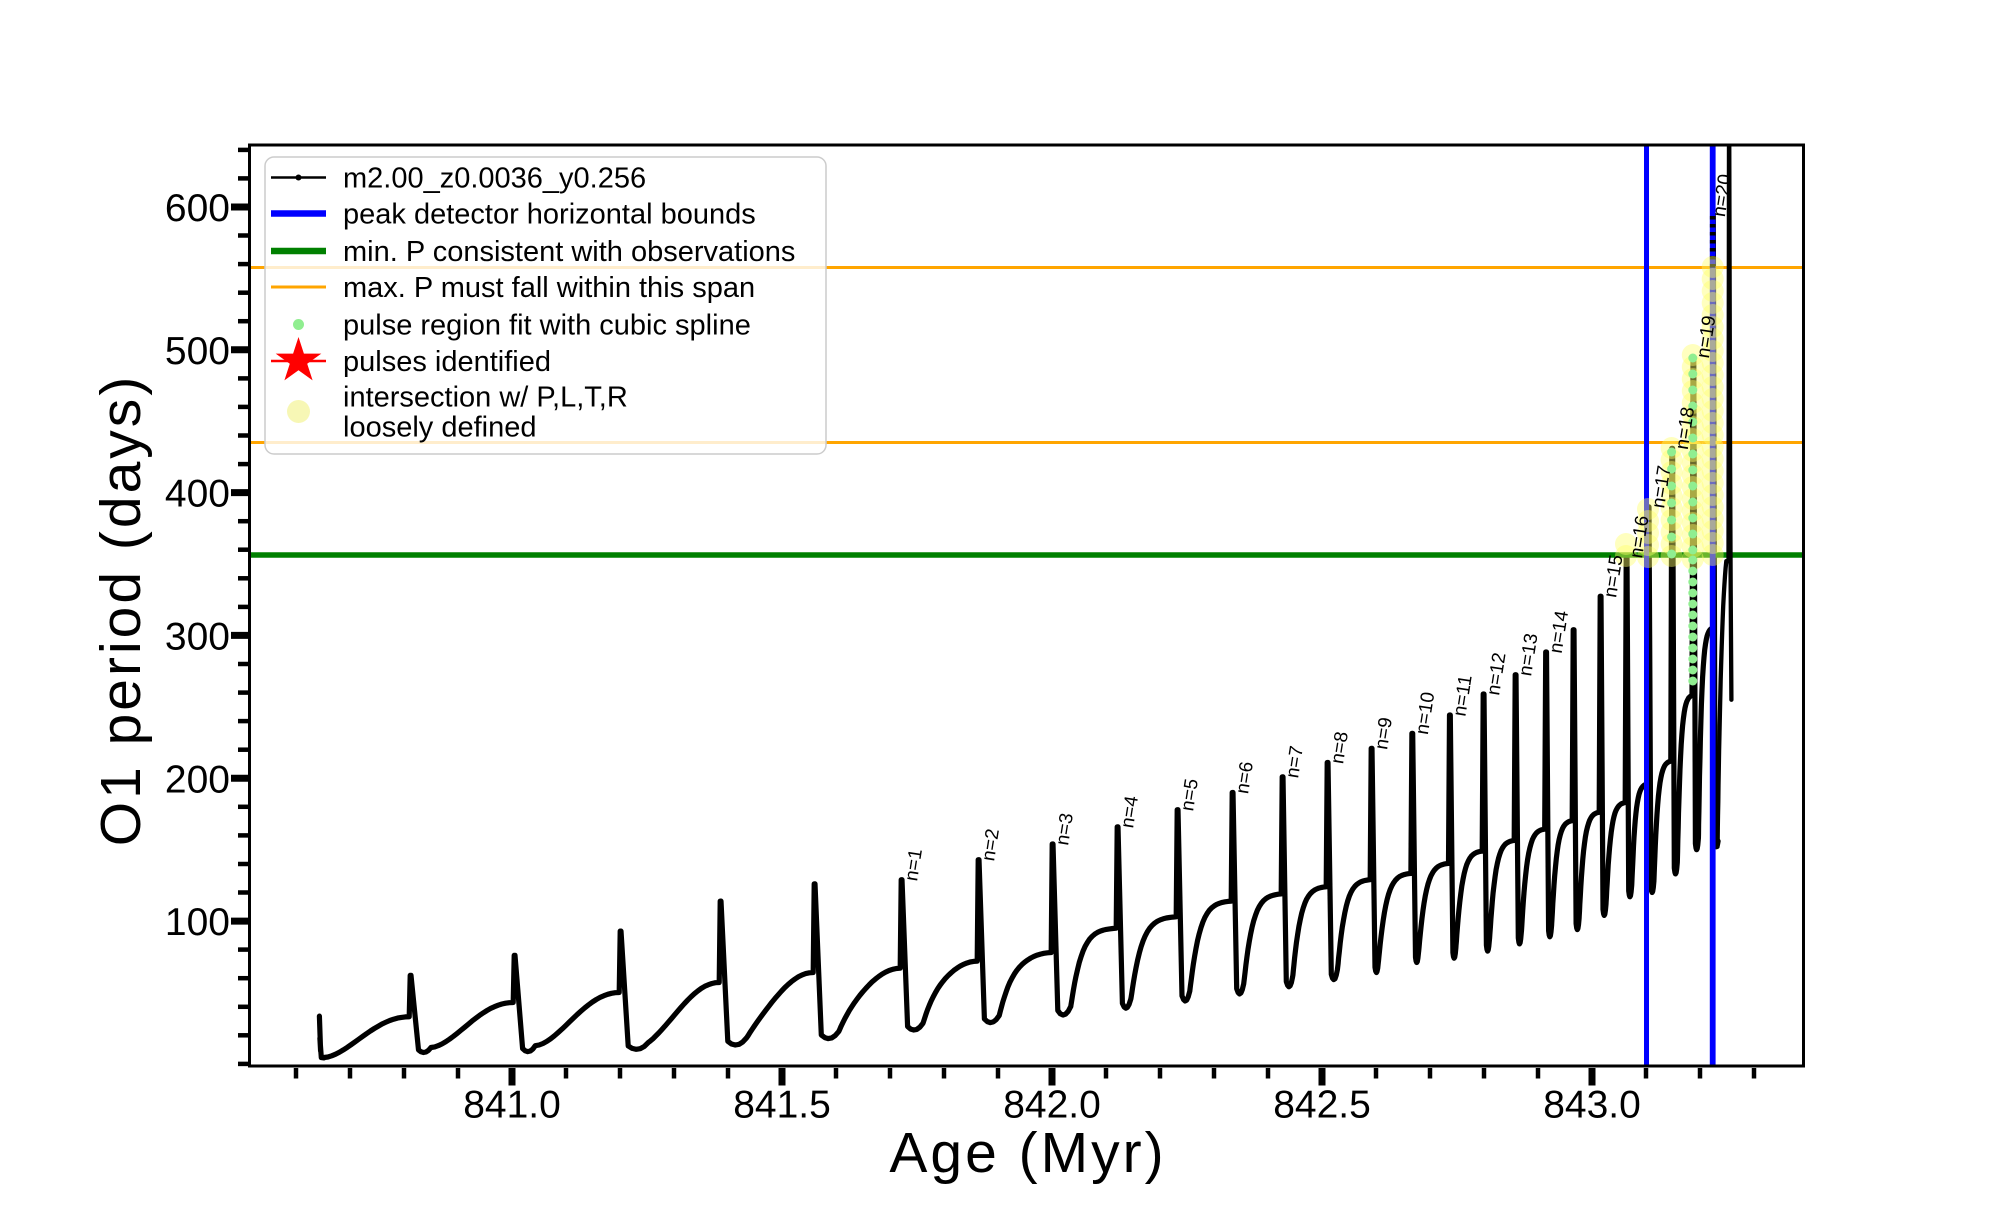  I want to click on svg-text: 300, so click(197, 636).